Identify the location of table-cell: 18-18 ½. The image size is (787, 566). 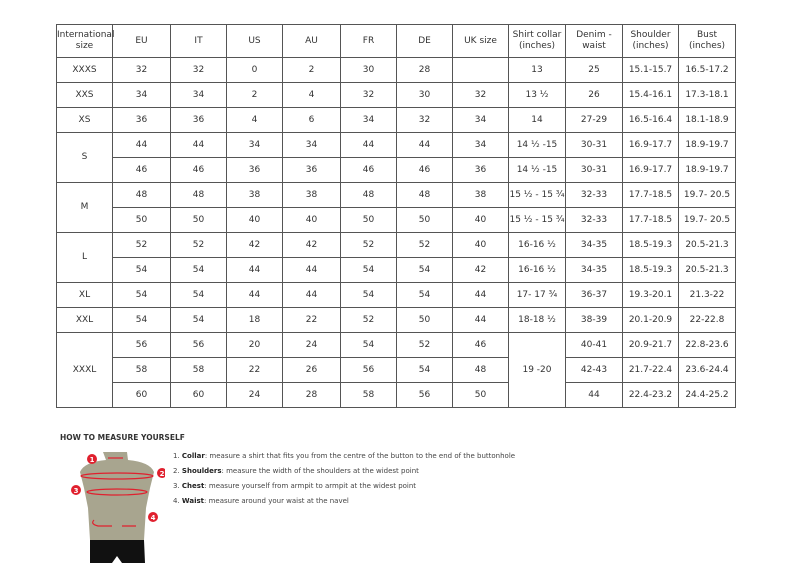
(537, 320).